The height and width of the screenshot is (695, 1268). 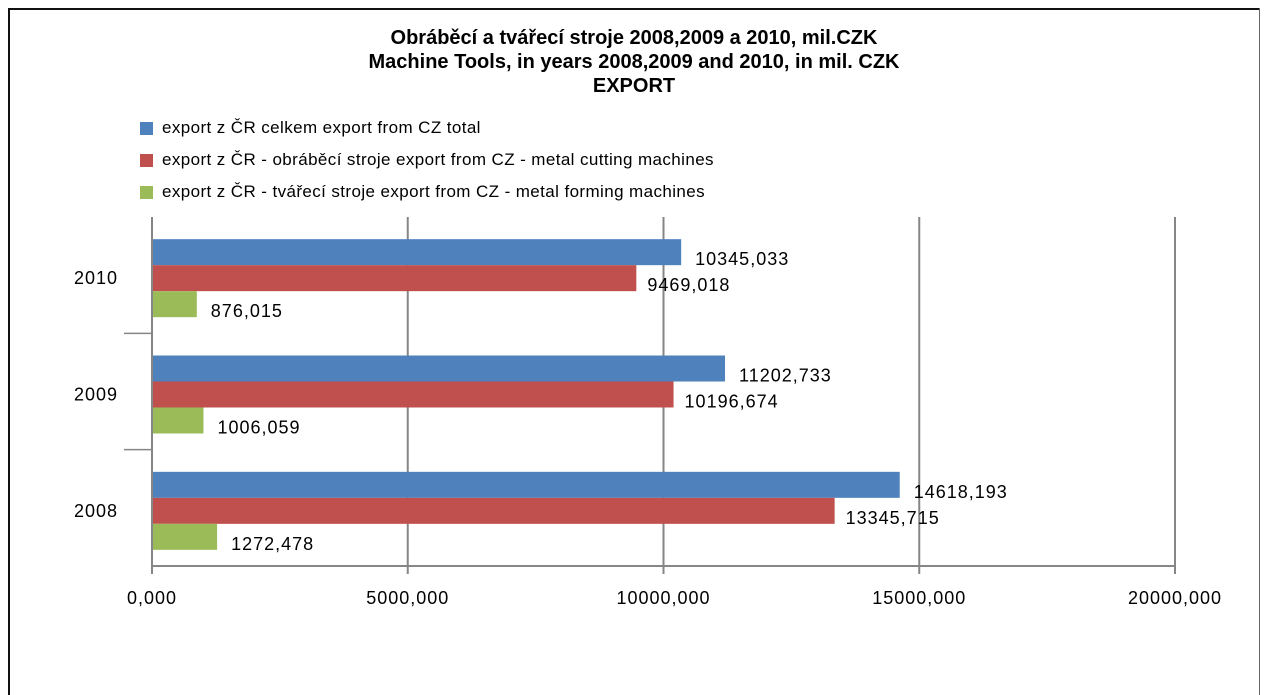 What do you see at coordinates (146, 192) in the screenshot?
I see `legend-swatch-forming` at bounding box center [146, 192].